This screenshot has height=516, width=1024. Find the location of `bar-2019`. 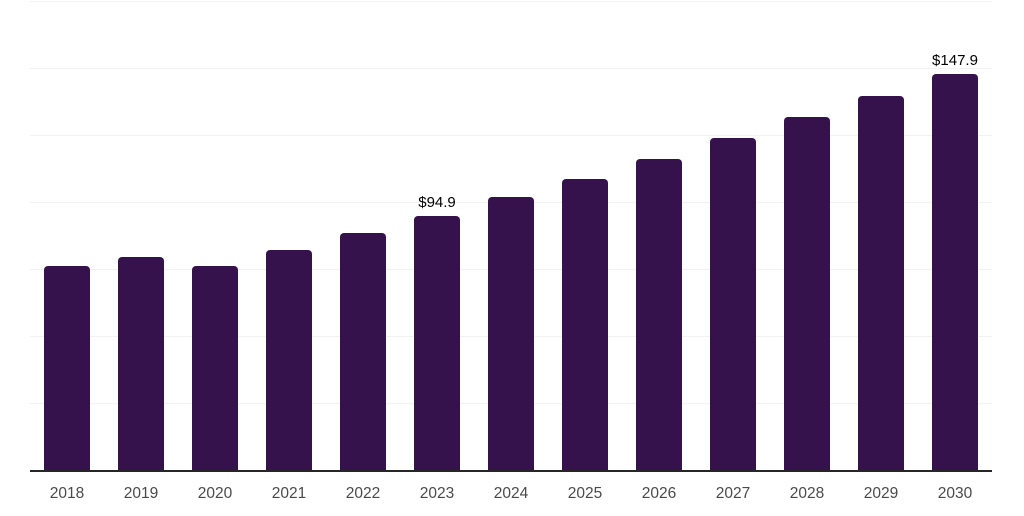

bar-2019 is located at coordinates (141, 363).